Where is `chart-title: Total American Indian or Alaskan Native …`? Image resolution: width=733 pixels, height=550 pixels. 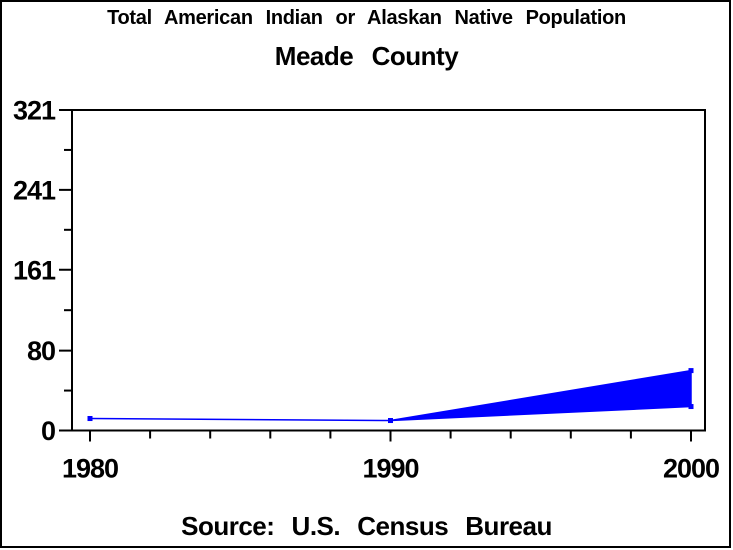 chart-title: Total American Indian or Alaskan Native … is located at coordinates (366, 18).